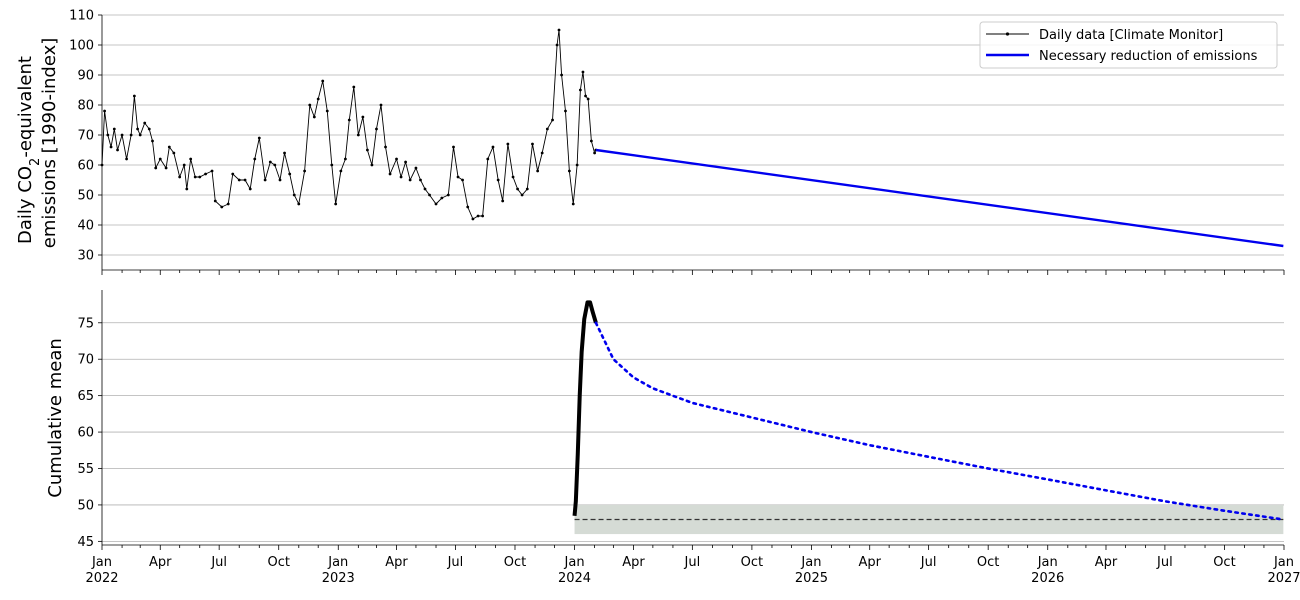 The width and height of the screenshot is (1300, 600). What do you see at coordinates (55, 418) in the screenshot?
I see `y-axis-label: Cumulative mean` at bounding box center [55, 418].